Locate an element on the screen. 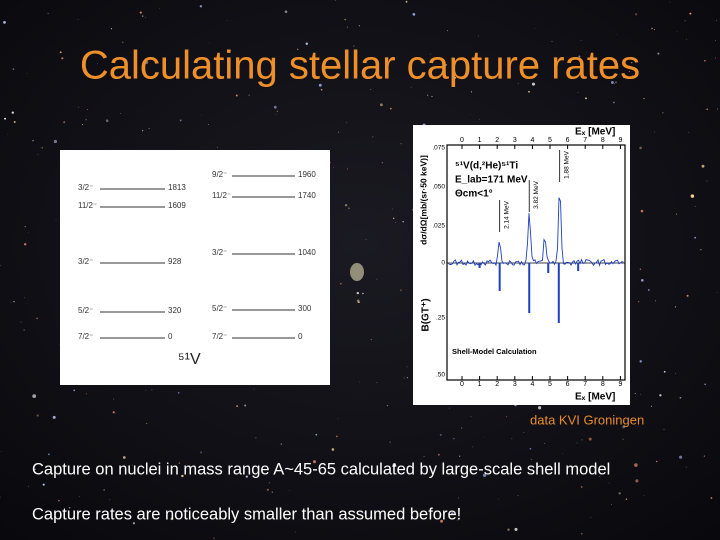 The image size is (720, 540). x-tick-label: 4 is located at coordinates (532, 384).